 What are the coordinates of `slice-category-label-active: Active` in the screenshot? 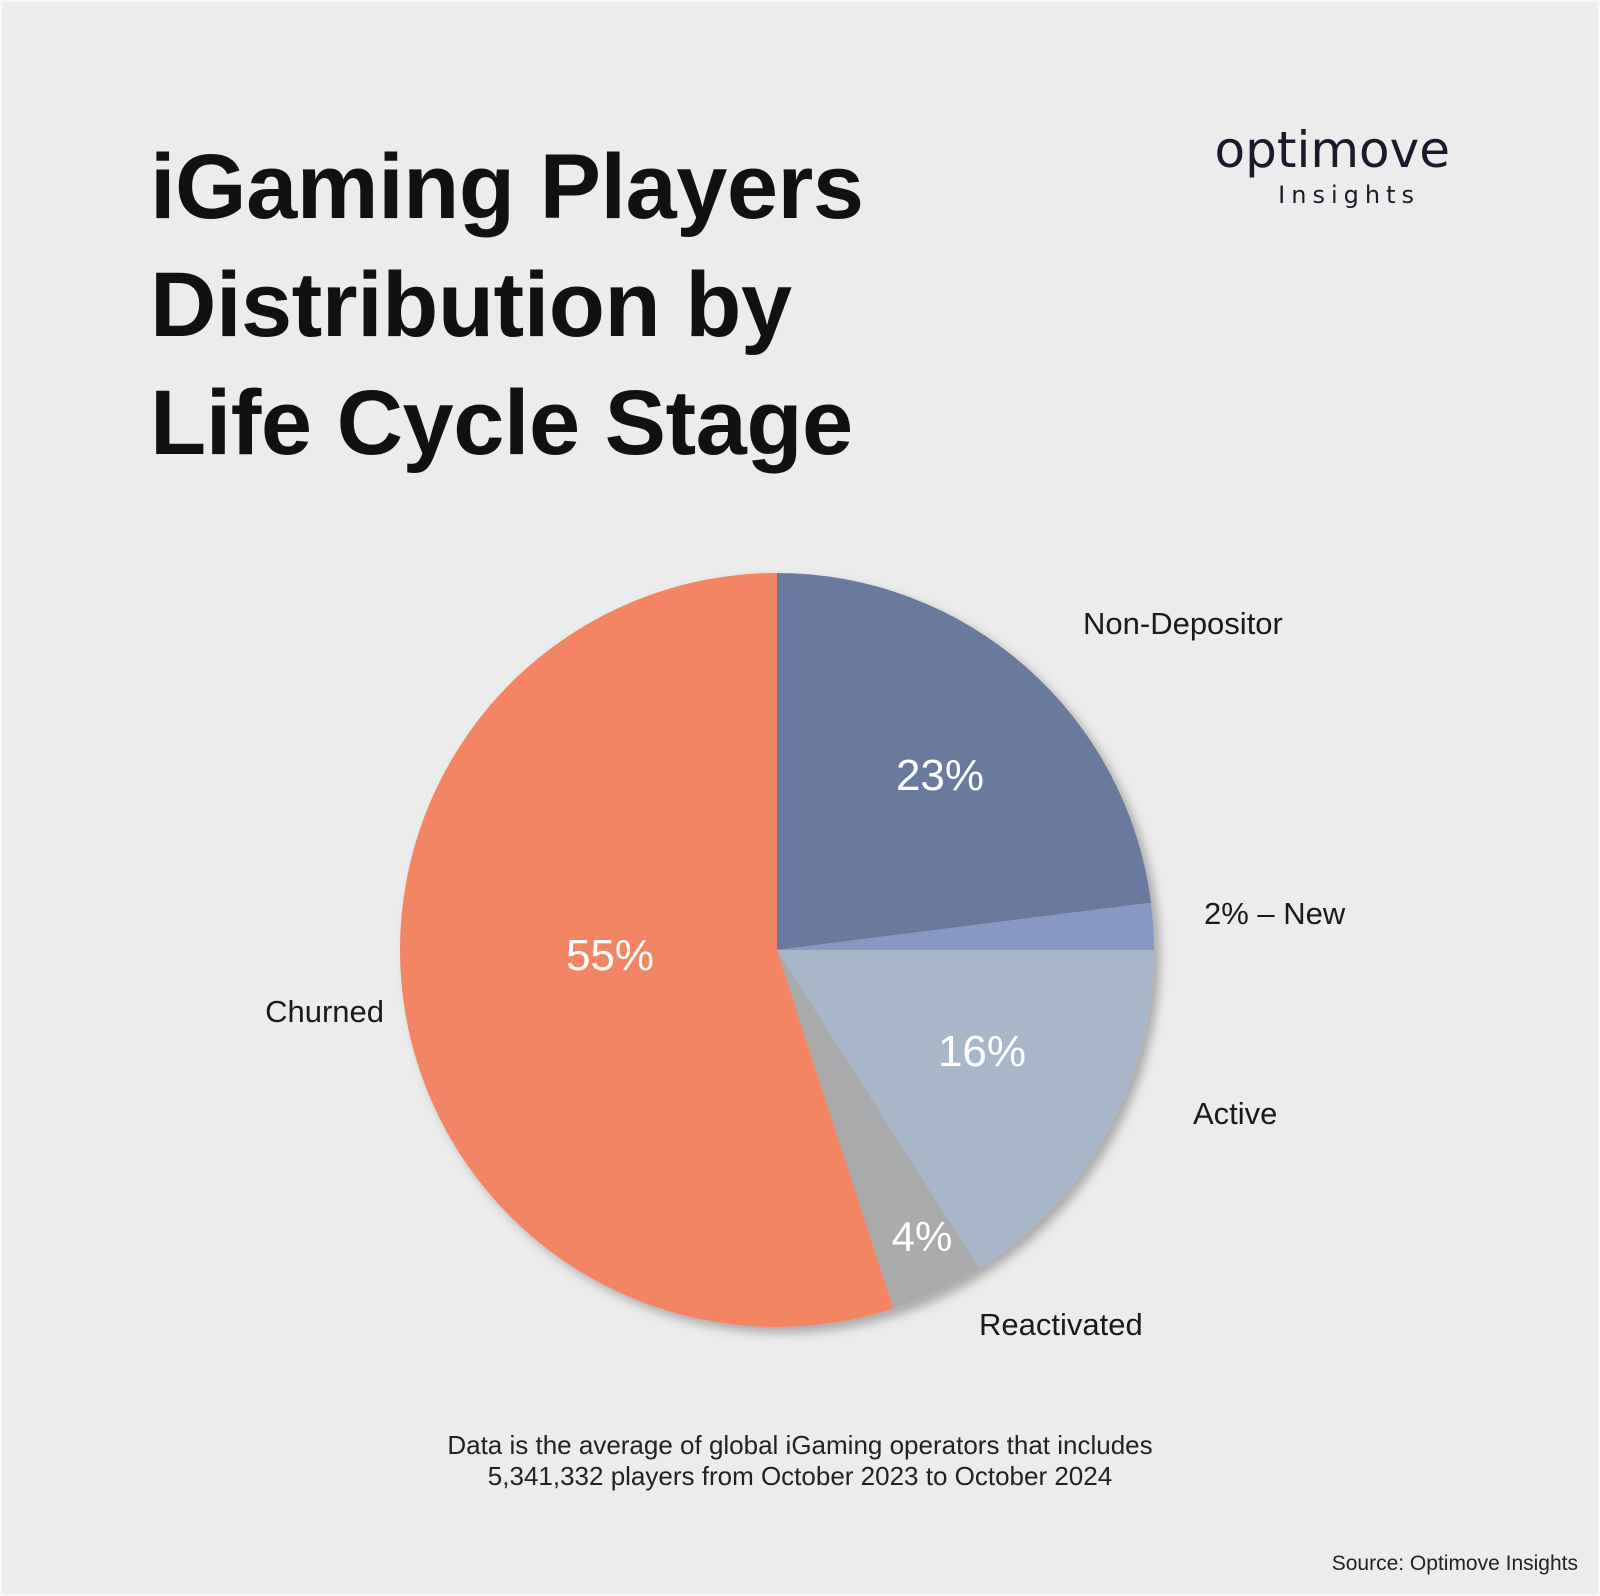 It's located at (1235, 1113).